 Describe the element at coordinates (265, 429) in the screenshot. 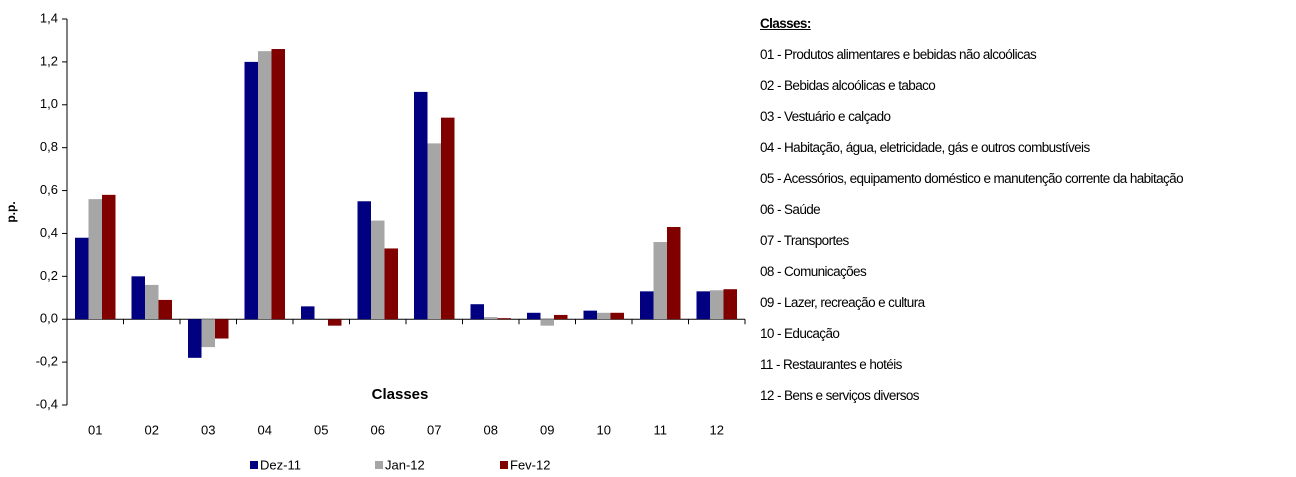

I see `x-tick-label: 04` at that location.